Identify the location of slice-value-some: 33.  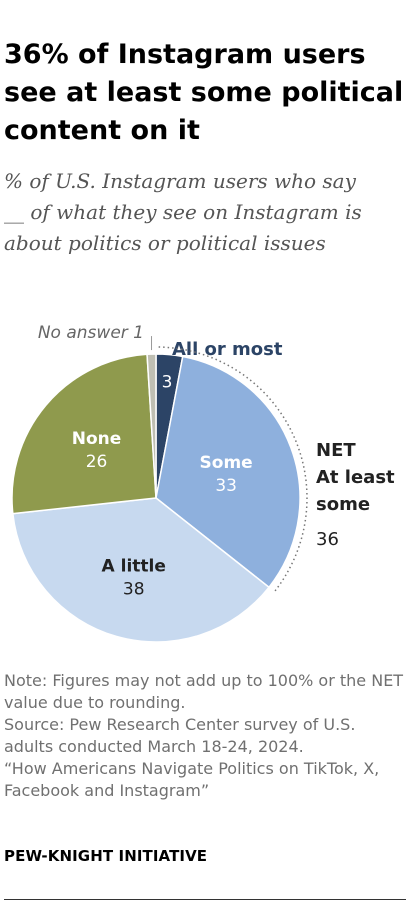
(226, 486).